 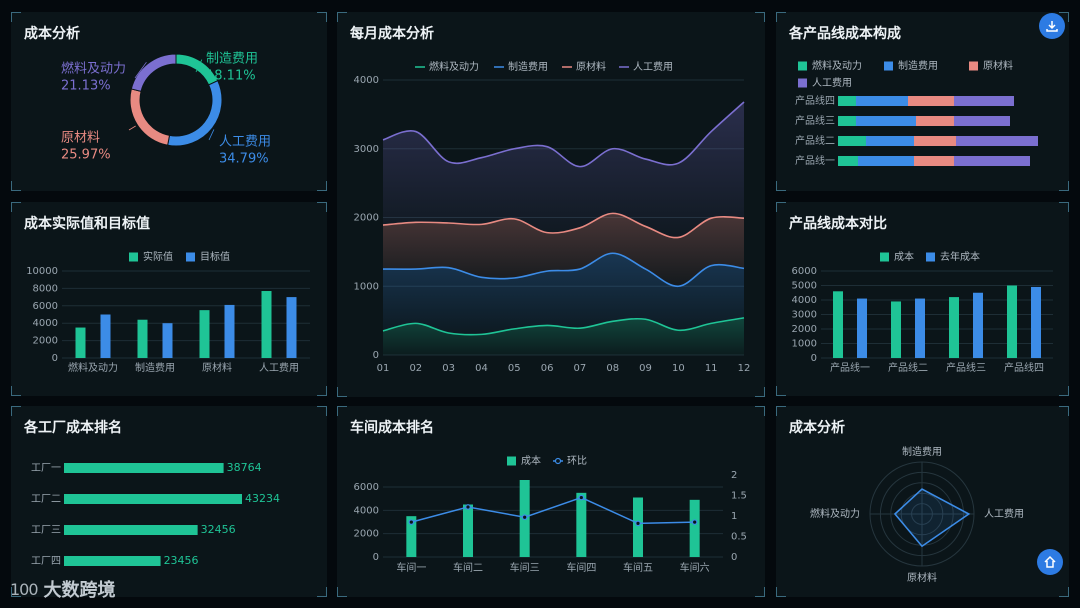 What do you see at coordinates (832, 82) in the screenshot?
I see `composition-legend-label: 人工费用` at bounding box center [832, 82].